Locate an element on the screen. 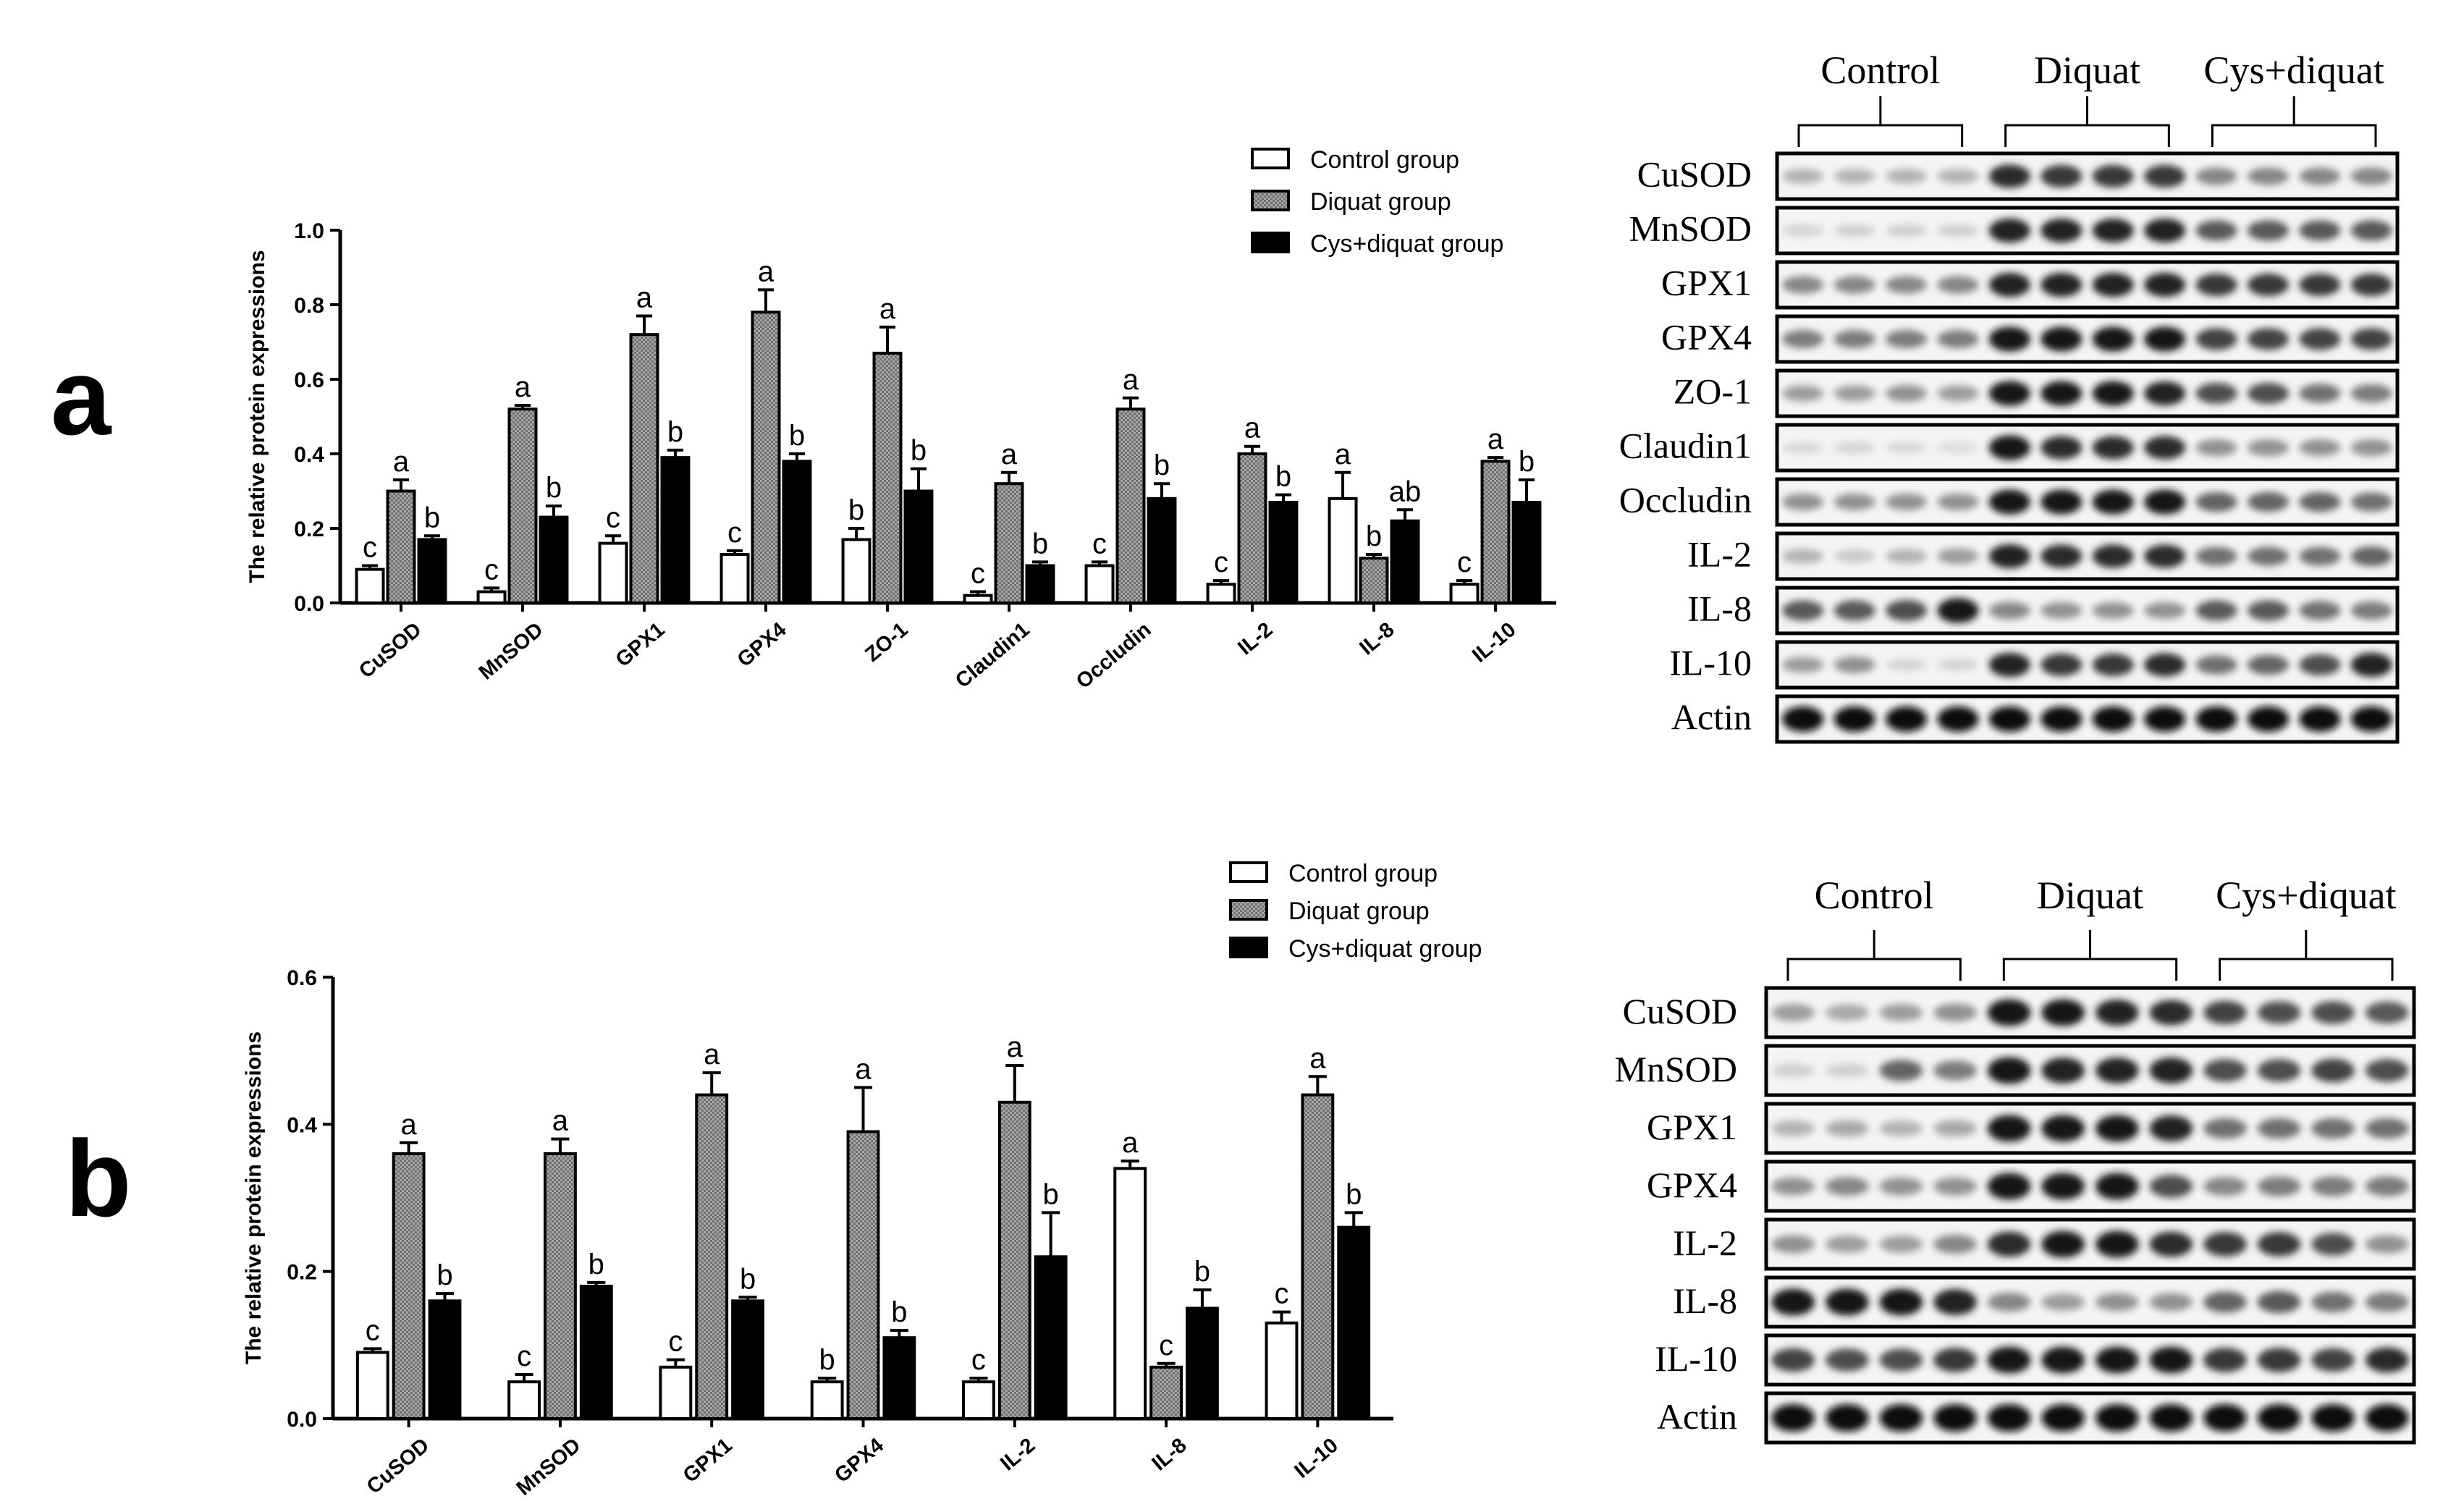 The width and height of the screenshot is (2456, 1512). panel-label-a: a is located at coordinates (82, 396).